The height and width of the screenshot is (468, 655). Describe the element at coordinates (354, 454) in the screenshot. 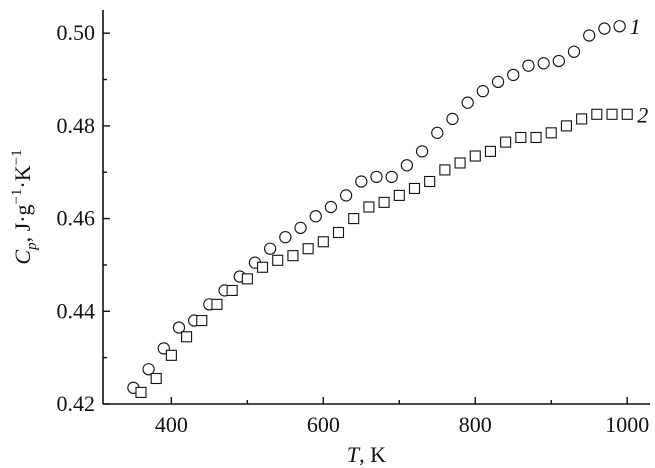

I see `x-axis-variable: T` at that location.